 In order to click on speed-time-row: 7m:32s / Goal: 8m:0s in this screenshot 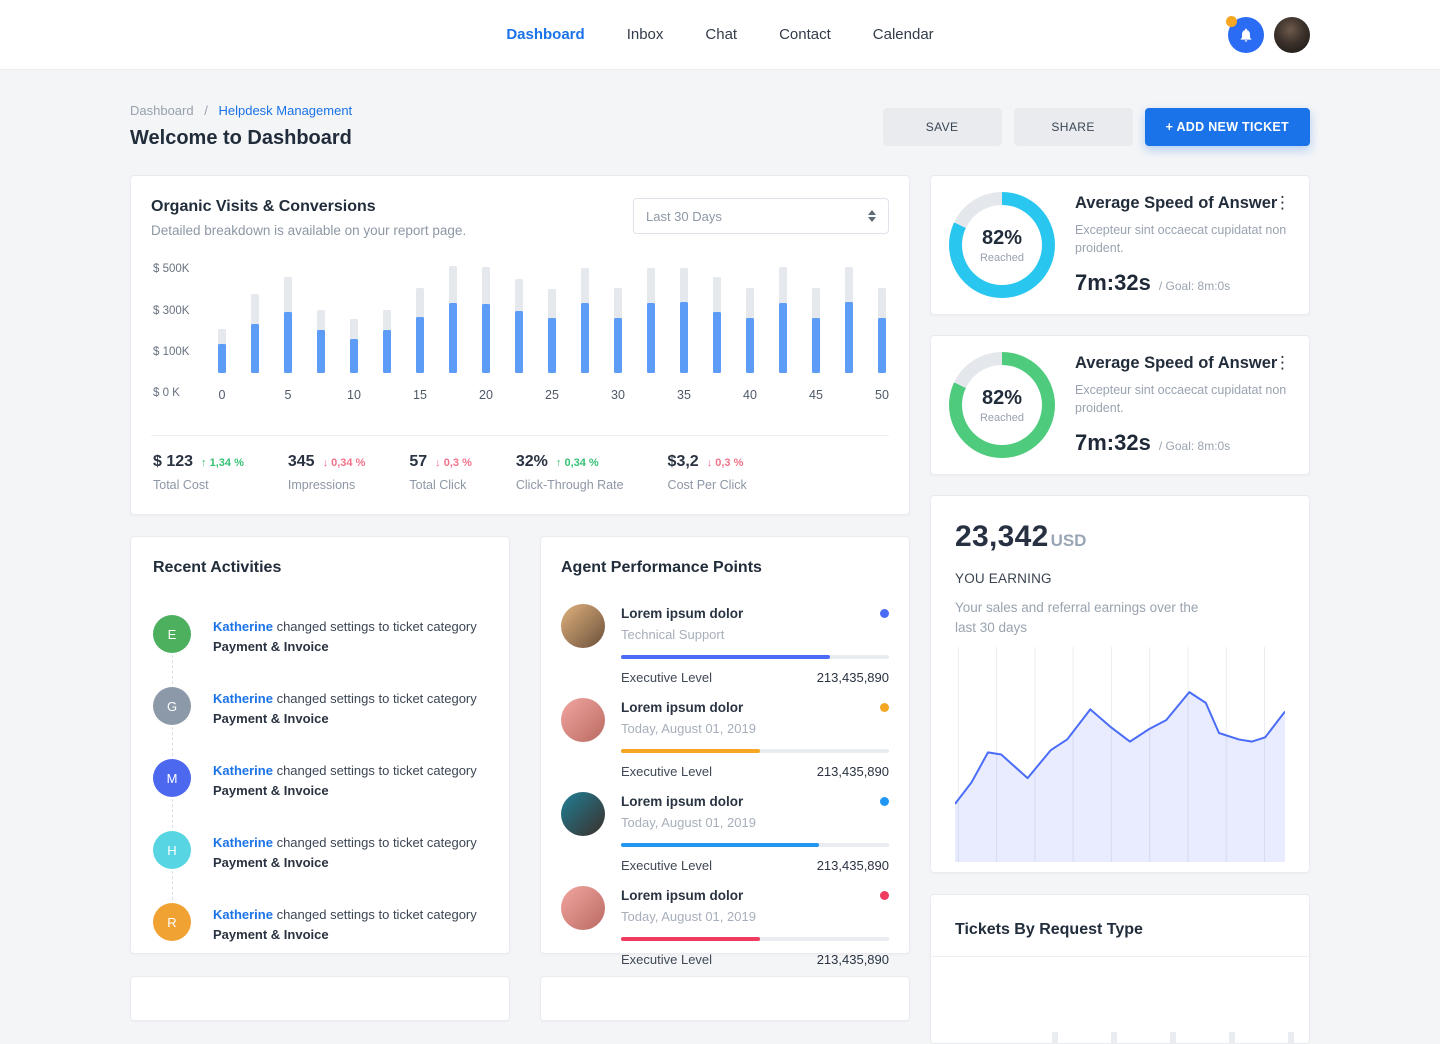, I will do `click(1191, 443)`.